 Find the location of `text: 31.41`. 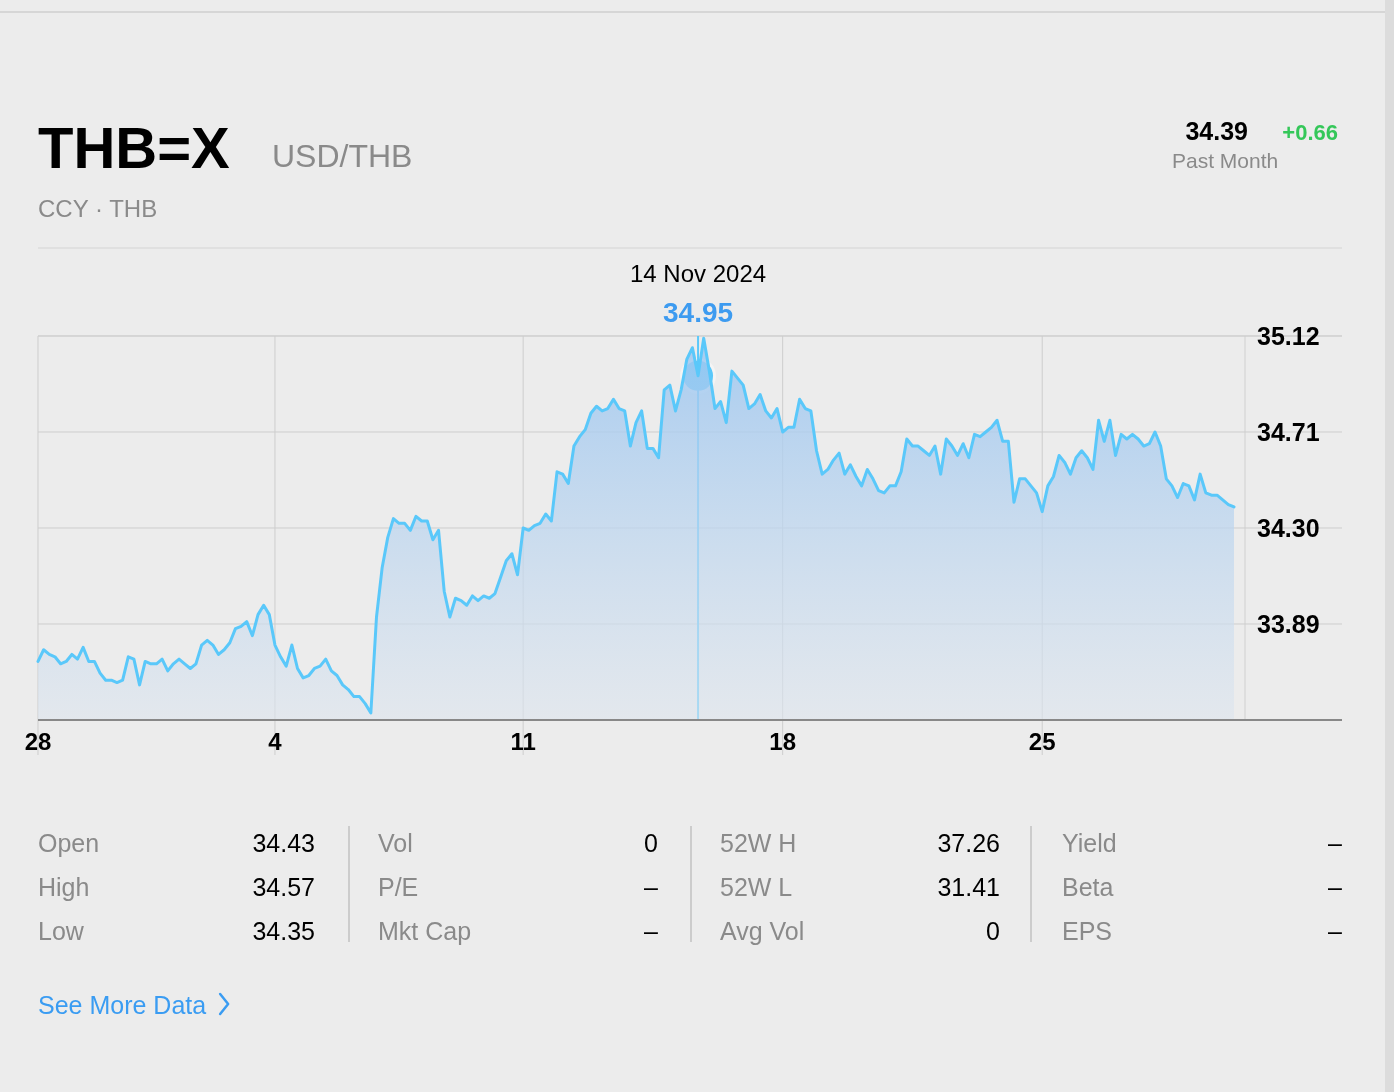

text: 31.41 is located at coordinates (968, 887).